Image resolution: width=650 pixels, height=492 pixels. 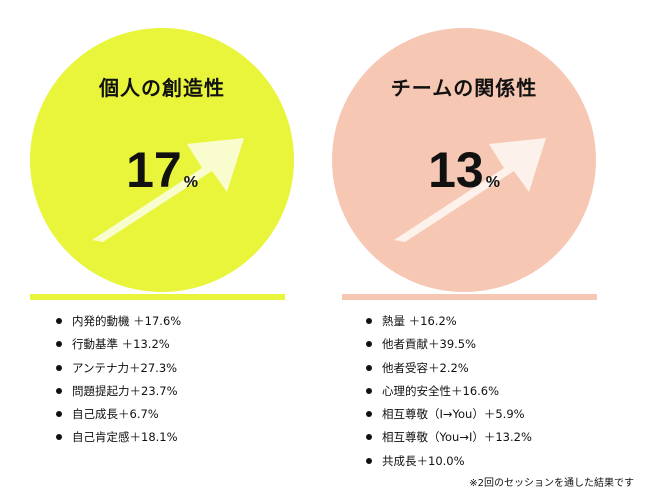 What do you see at coordinates (492, 182) in the screenshot?
I see `relationship-percent-unit: %` at bounding box center [492, 182].